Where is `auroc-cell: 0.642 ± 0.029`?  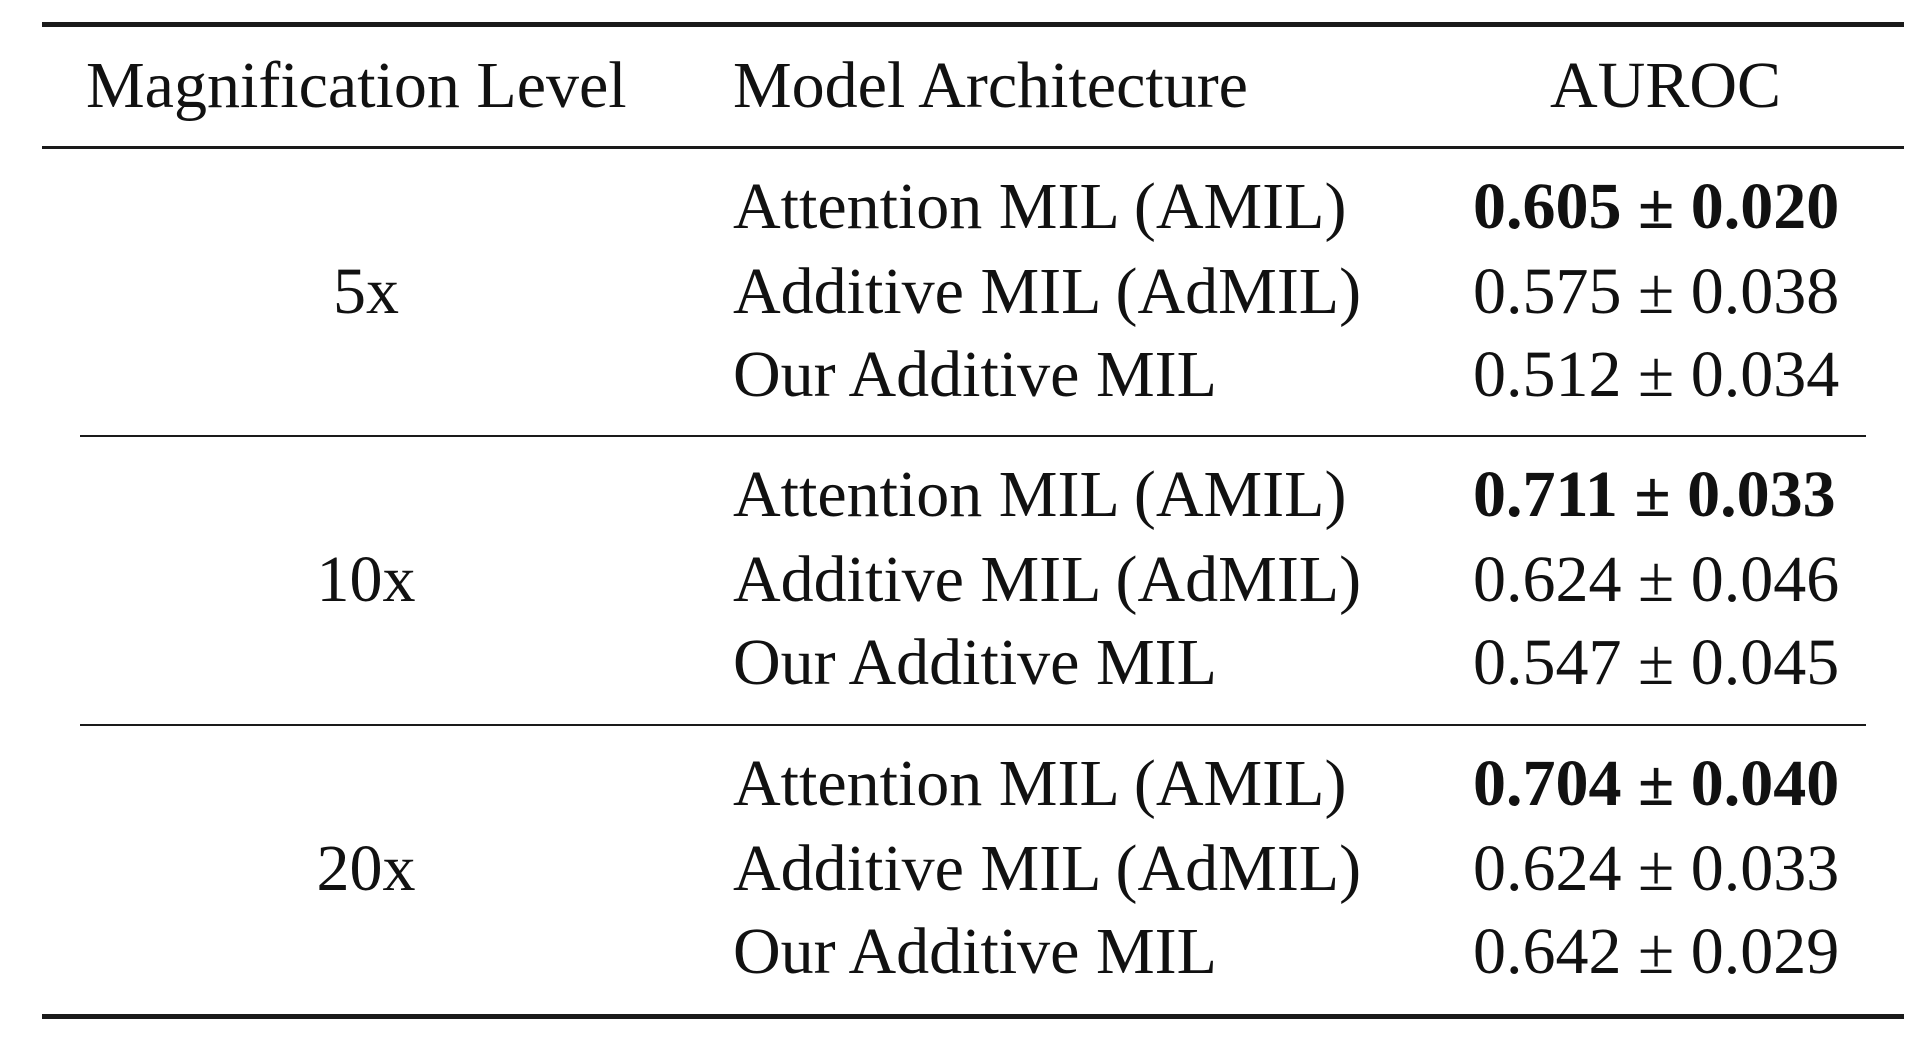 auroc-cell: 0.642 ± 0.029 is located at coordinates (1656, 951).